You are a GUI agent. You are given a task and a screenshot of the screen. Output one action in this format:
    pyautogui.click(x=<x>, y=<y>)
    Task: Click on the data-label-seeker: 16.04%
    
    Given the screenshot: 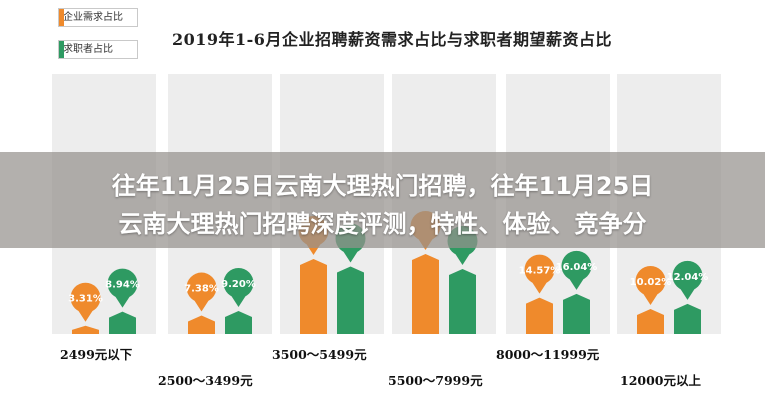 What is the action you would take?
    pyautogui.click(x=577, y=267)
    